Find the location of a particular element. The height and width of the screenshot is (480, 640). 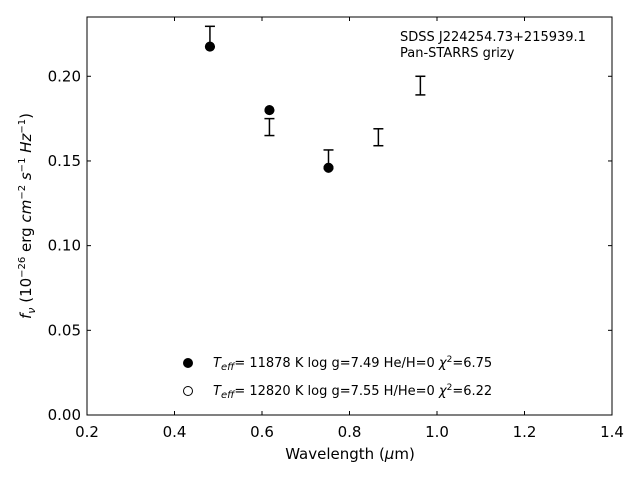

legend-marker-open is located at coordinates (188, 391).